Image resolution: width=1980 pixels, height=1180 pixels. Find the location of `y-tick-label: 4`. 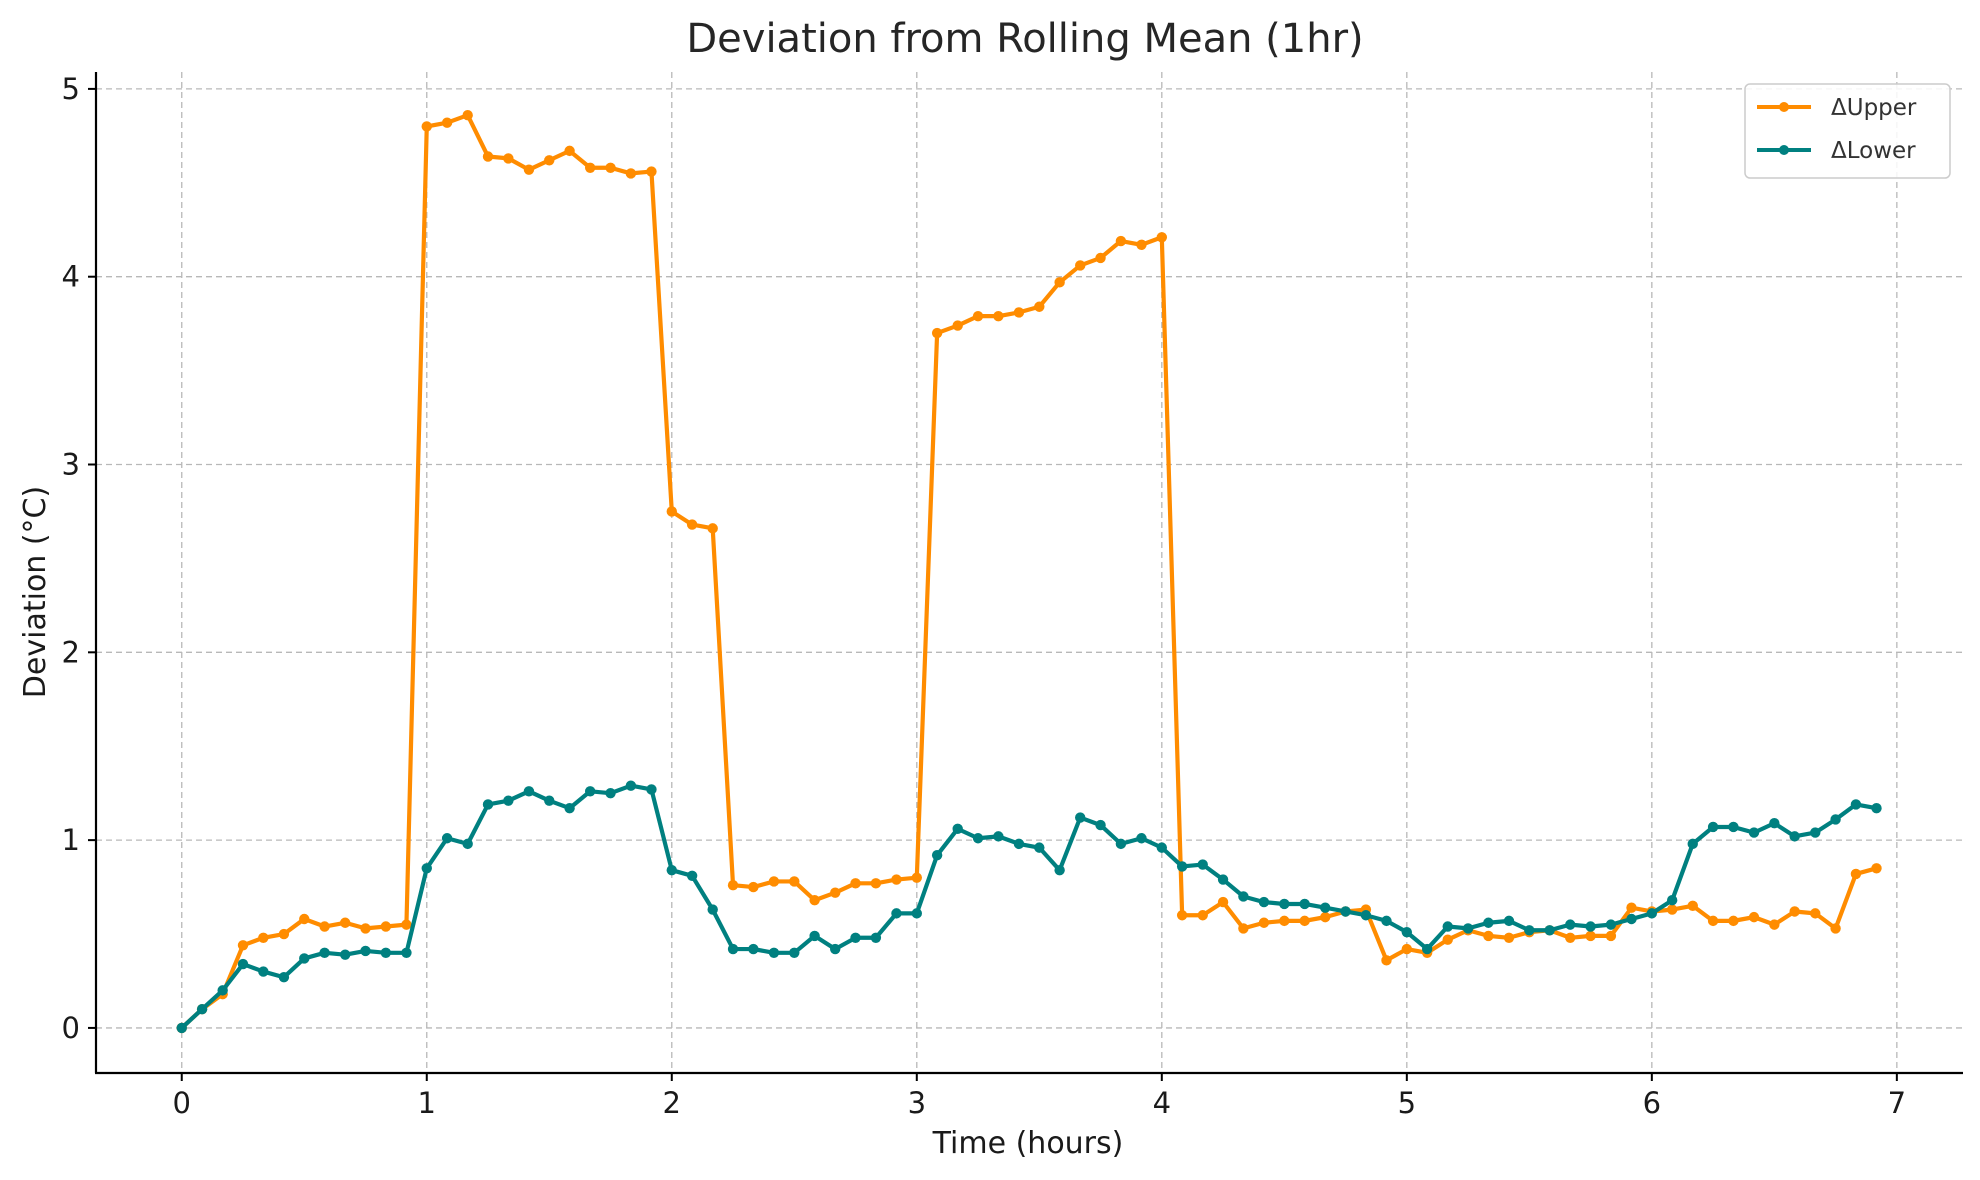

y-tick-label: 4 is located at coordinates (71, 277).